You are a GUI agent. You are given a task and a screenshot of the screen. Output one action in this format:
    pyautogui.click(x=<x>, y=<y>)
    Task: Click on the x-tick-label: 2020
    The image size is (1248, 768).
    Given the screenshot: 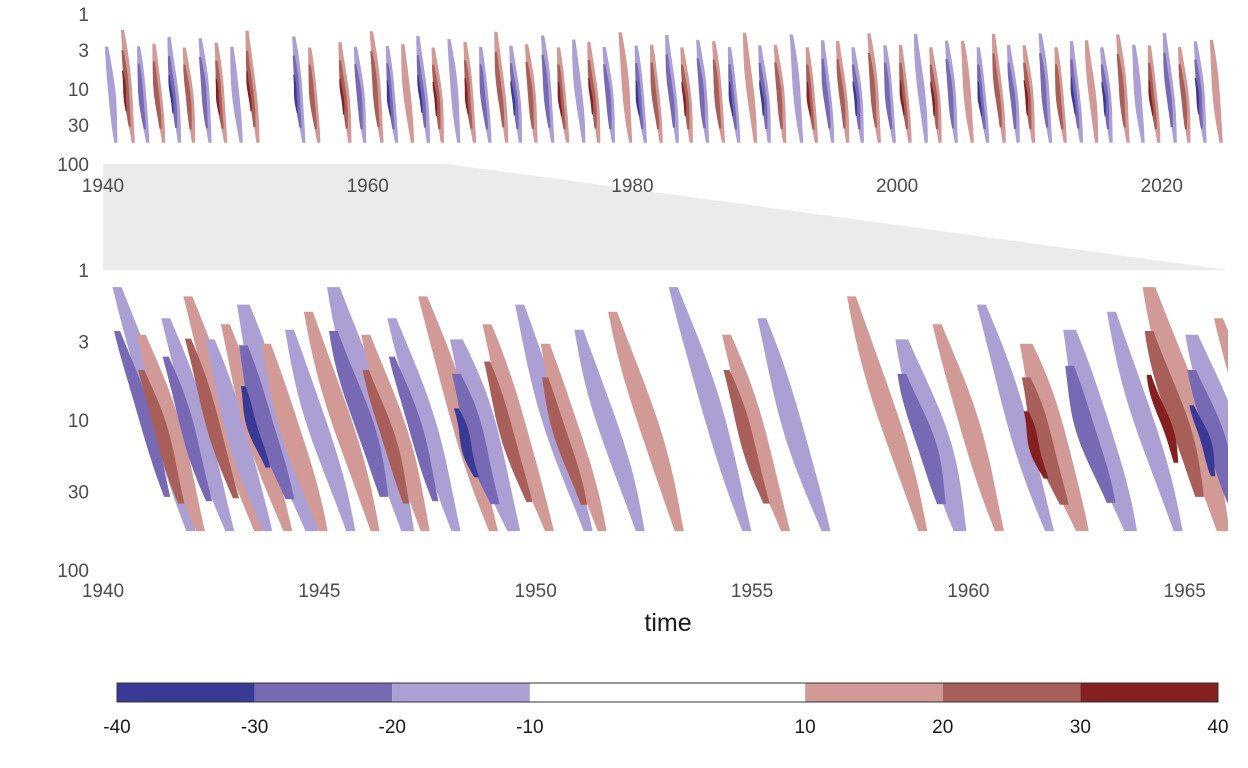 What is the action you would take?
    pyautogui.click(x=1162, y=186)
    